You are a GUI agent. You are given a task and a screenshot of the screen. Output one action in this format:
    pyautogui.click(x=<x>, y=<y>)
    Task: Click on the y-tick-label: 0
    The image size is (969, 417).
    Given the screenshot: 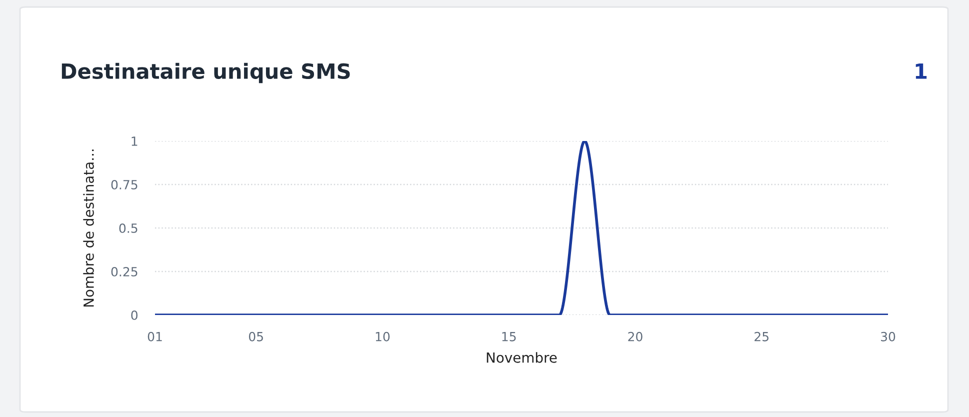 What is the action you would take?
    pyautogui.click(x=134, y=315)
    